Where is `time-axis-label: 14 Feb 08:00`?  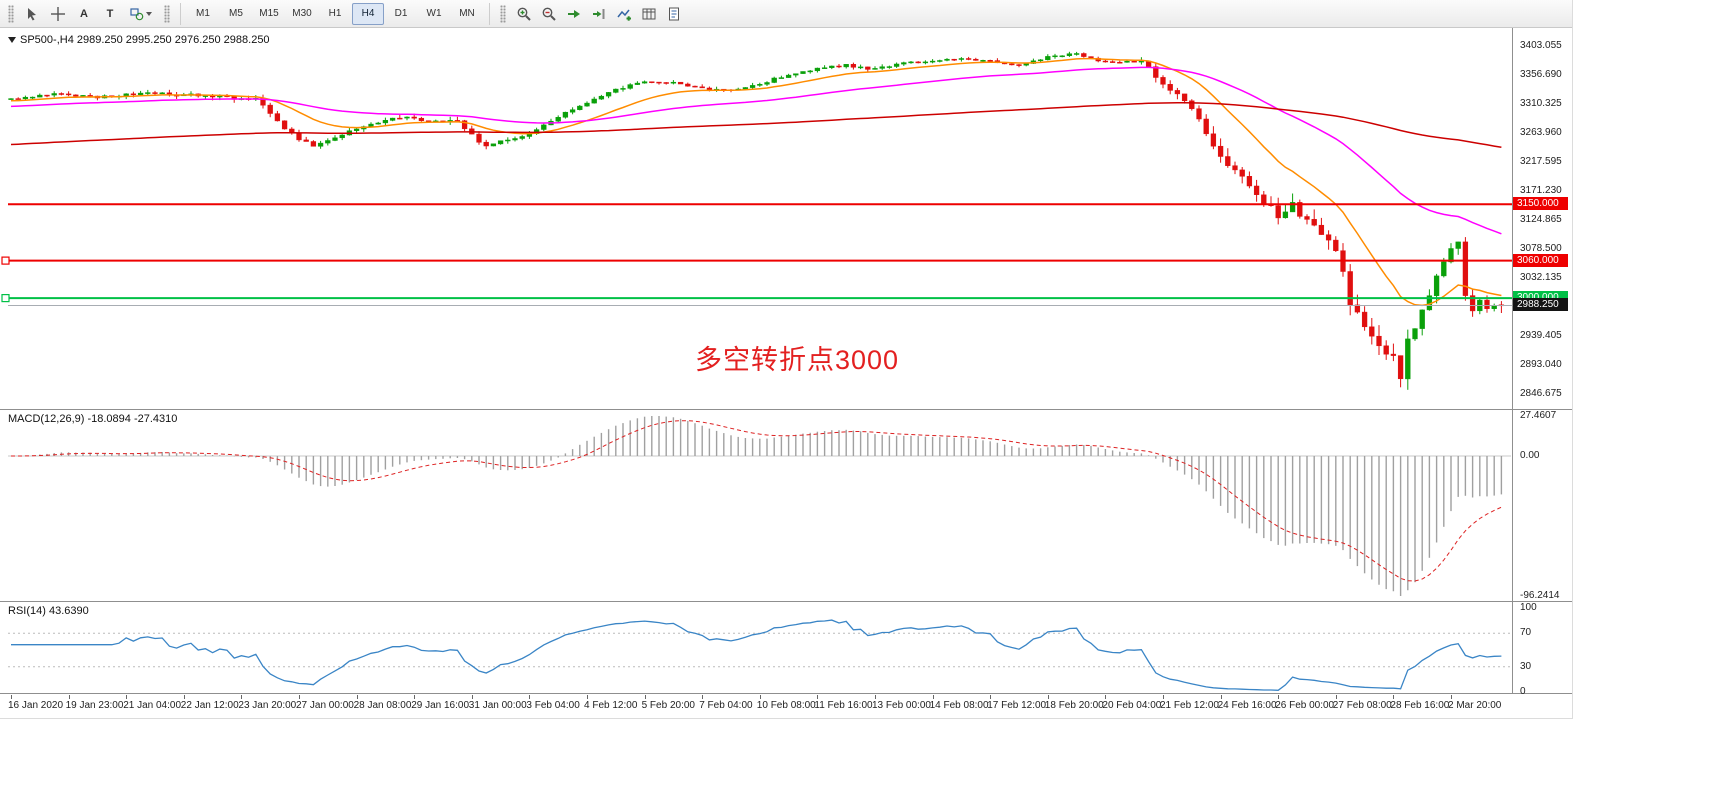
time-axis-label: 14 Feb 08:00 is located at coordinates (959, 705).